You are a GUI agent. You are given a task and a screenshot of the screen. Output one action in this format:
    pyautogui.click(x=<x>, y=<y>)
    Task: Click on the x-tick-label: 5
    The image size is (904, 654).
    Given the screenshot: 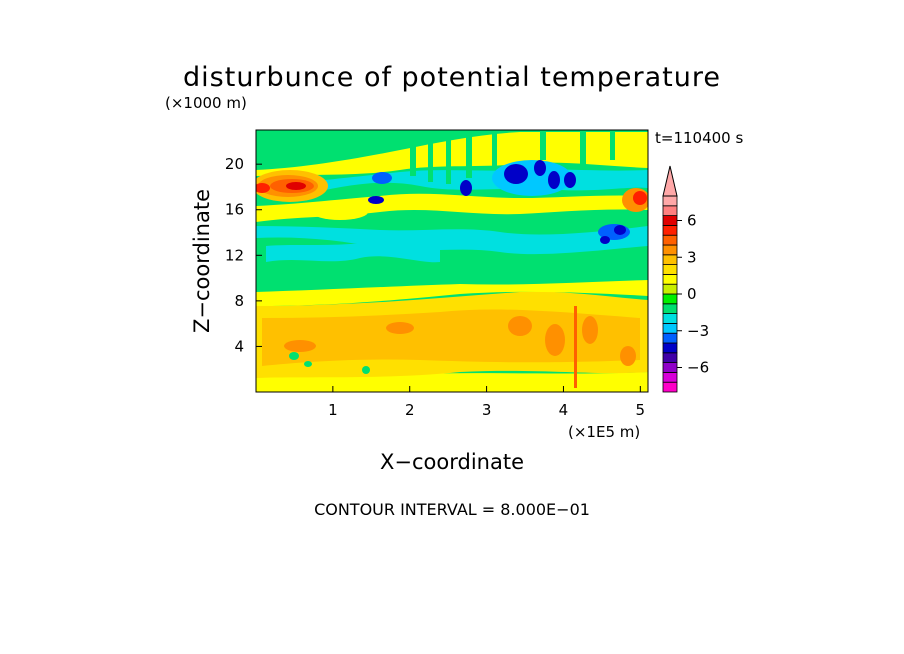 What is the action you would take?
    pyautogui.click(x=641, y=410)
    